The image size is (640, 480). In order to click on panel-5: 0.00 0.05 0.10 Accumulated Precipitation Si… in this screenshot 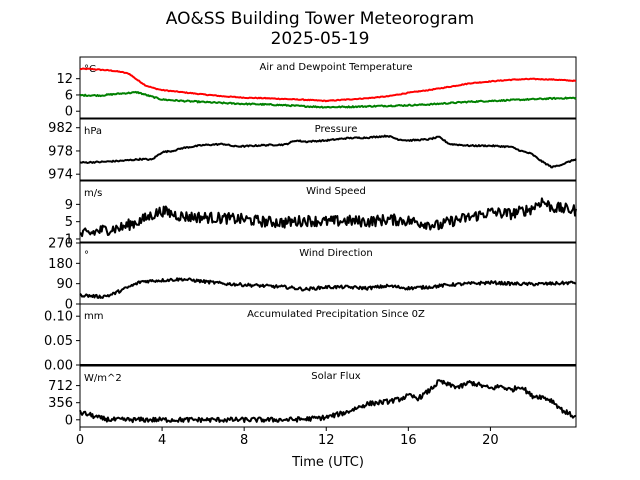, I will do `click(310, 338)`.